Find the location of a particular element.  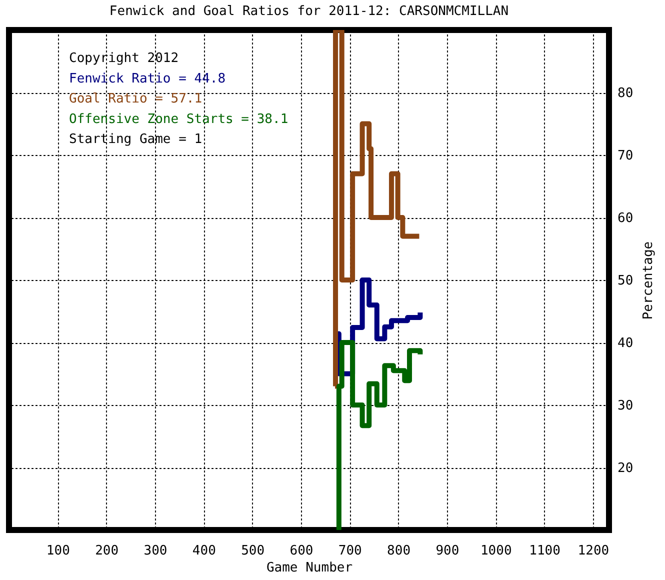

x-axis-title: Game Number is located at coordinates (309, 568).